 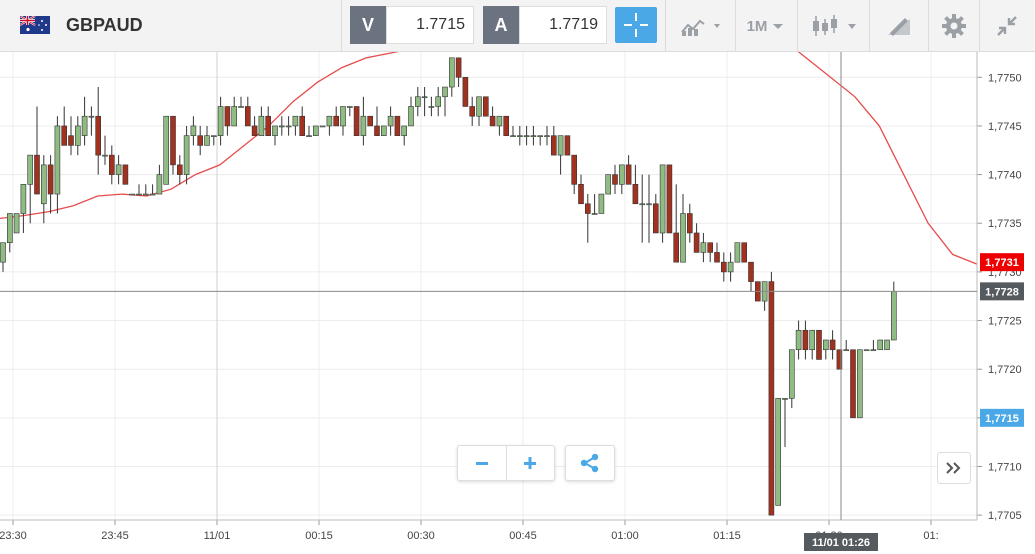 I want to click on y-tick-label: 1,7725, so click(x=1005, y=322).